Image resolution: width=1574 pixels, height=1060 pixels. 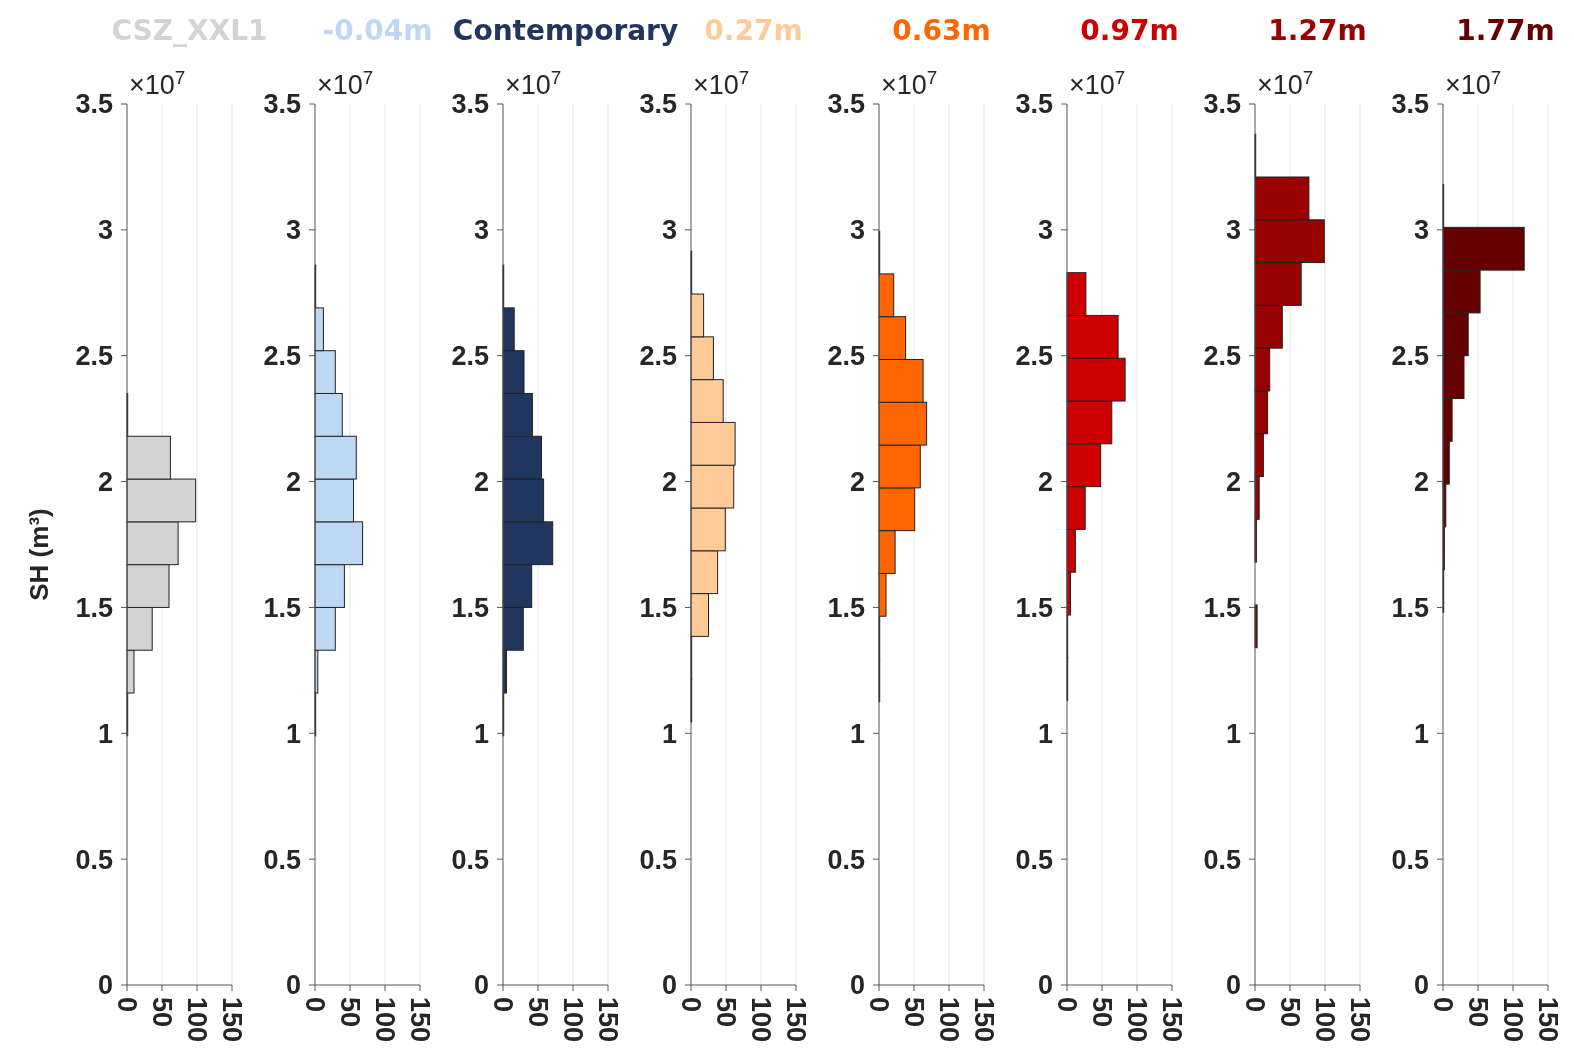 I want to click on chart-title: Contemporary, so click(x=565, y=30).